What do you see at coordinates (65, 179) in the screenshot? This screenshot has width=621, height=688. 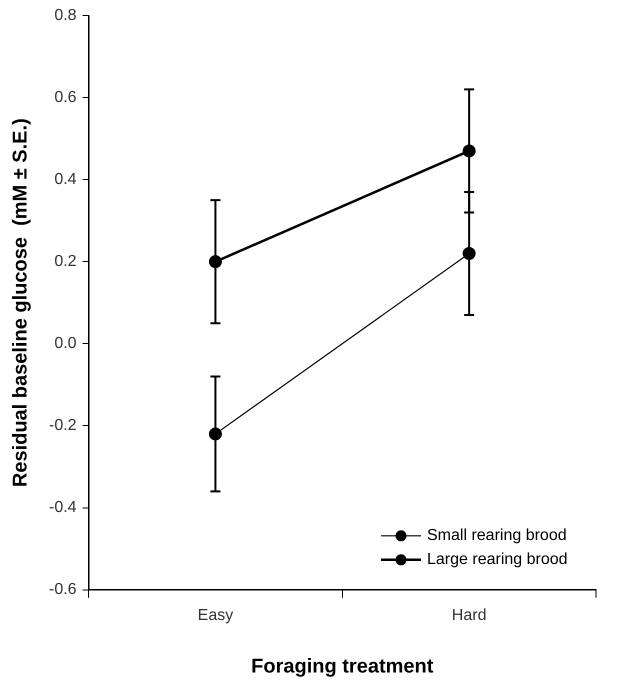 I see `y-tick-label: 0.4` at bounding box center [65, 179].